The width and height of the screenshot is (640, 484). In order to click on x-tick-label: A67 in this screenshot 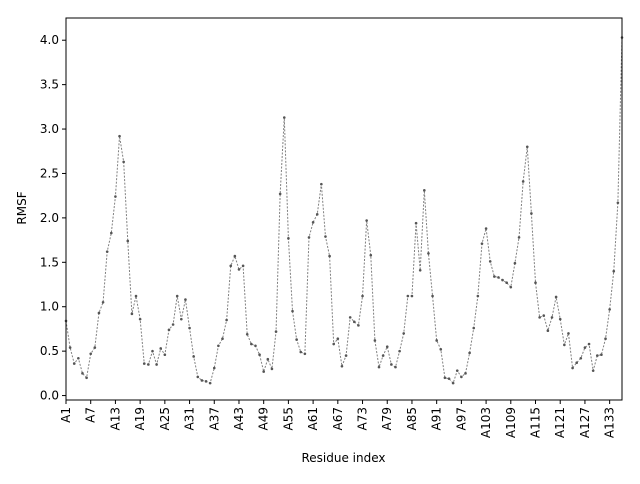, I will do `click(338, 418)`.